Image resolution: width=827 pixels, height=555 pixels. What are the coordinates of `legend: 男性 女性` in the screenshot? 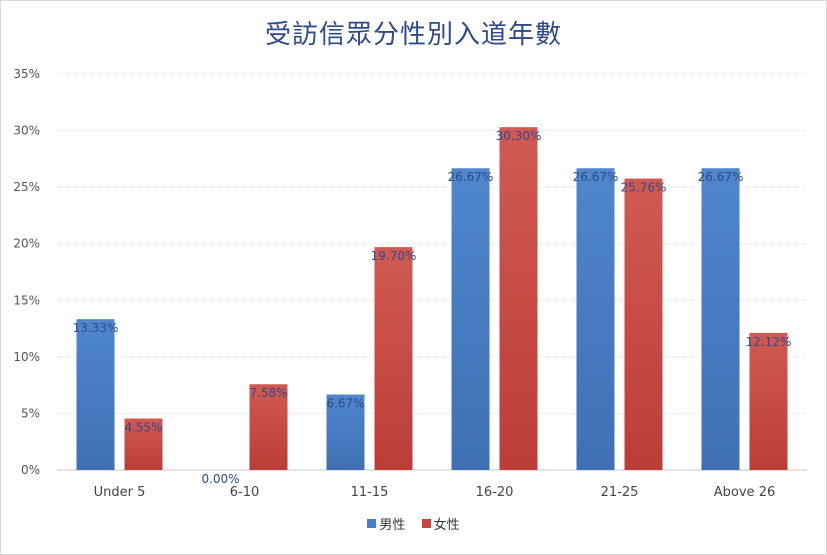 It's located at (413, 523).